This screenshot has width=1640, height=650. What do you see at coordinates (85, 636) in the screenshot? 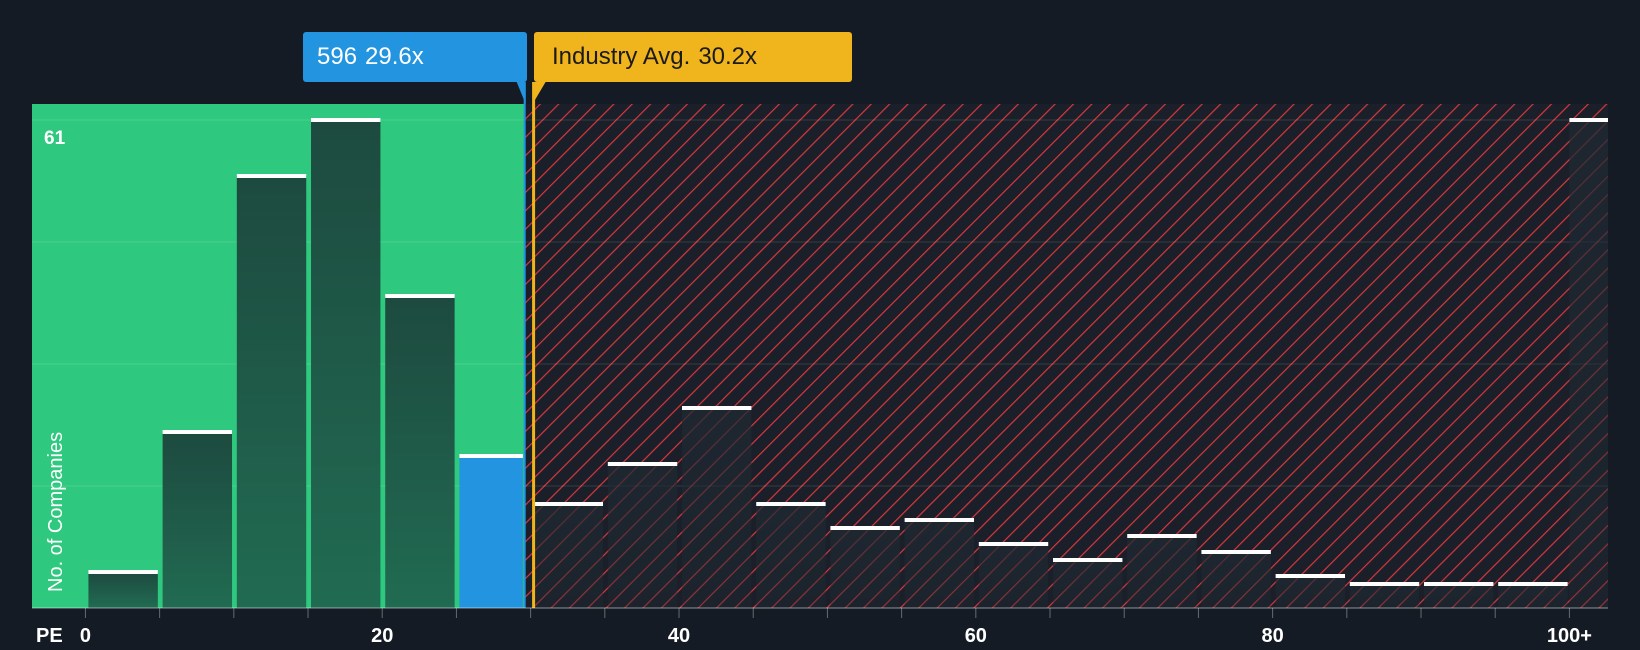
I see `x-tick-label: 0` at bounding box center [85, 636].